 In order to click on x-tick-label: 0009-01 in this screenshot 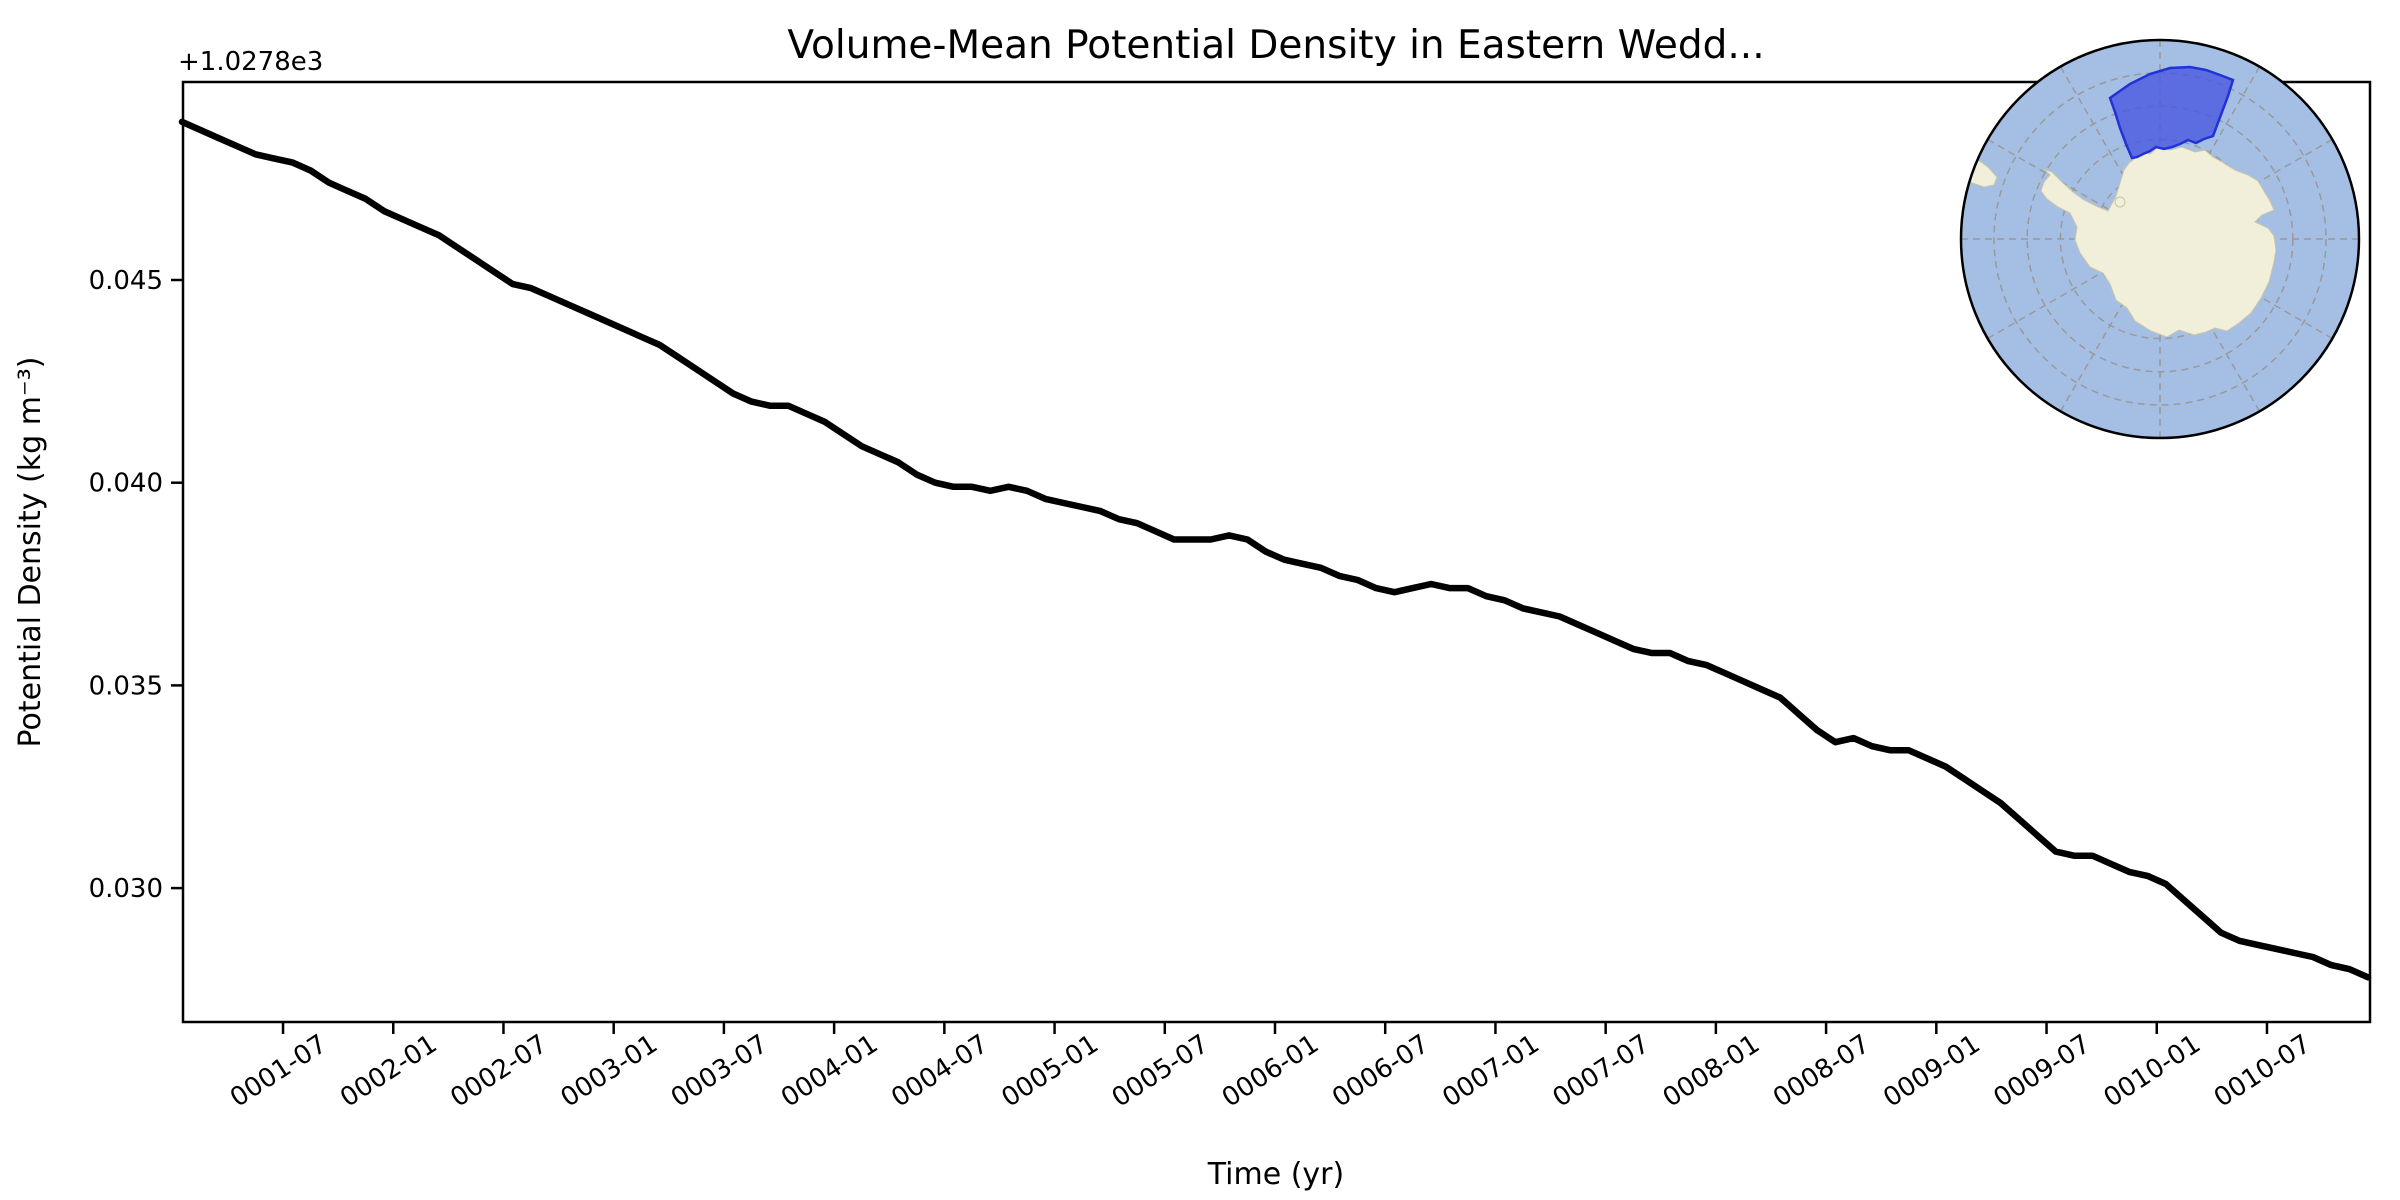, I will do `click(1931, 1071)`.